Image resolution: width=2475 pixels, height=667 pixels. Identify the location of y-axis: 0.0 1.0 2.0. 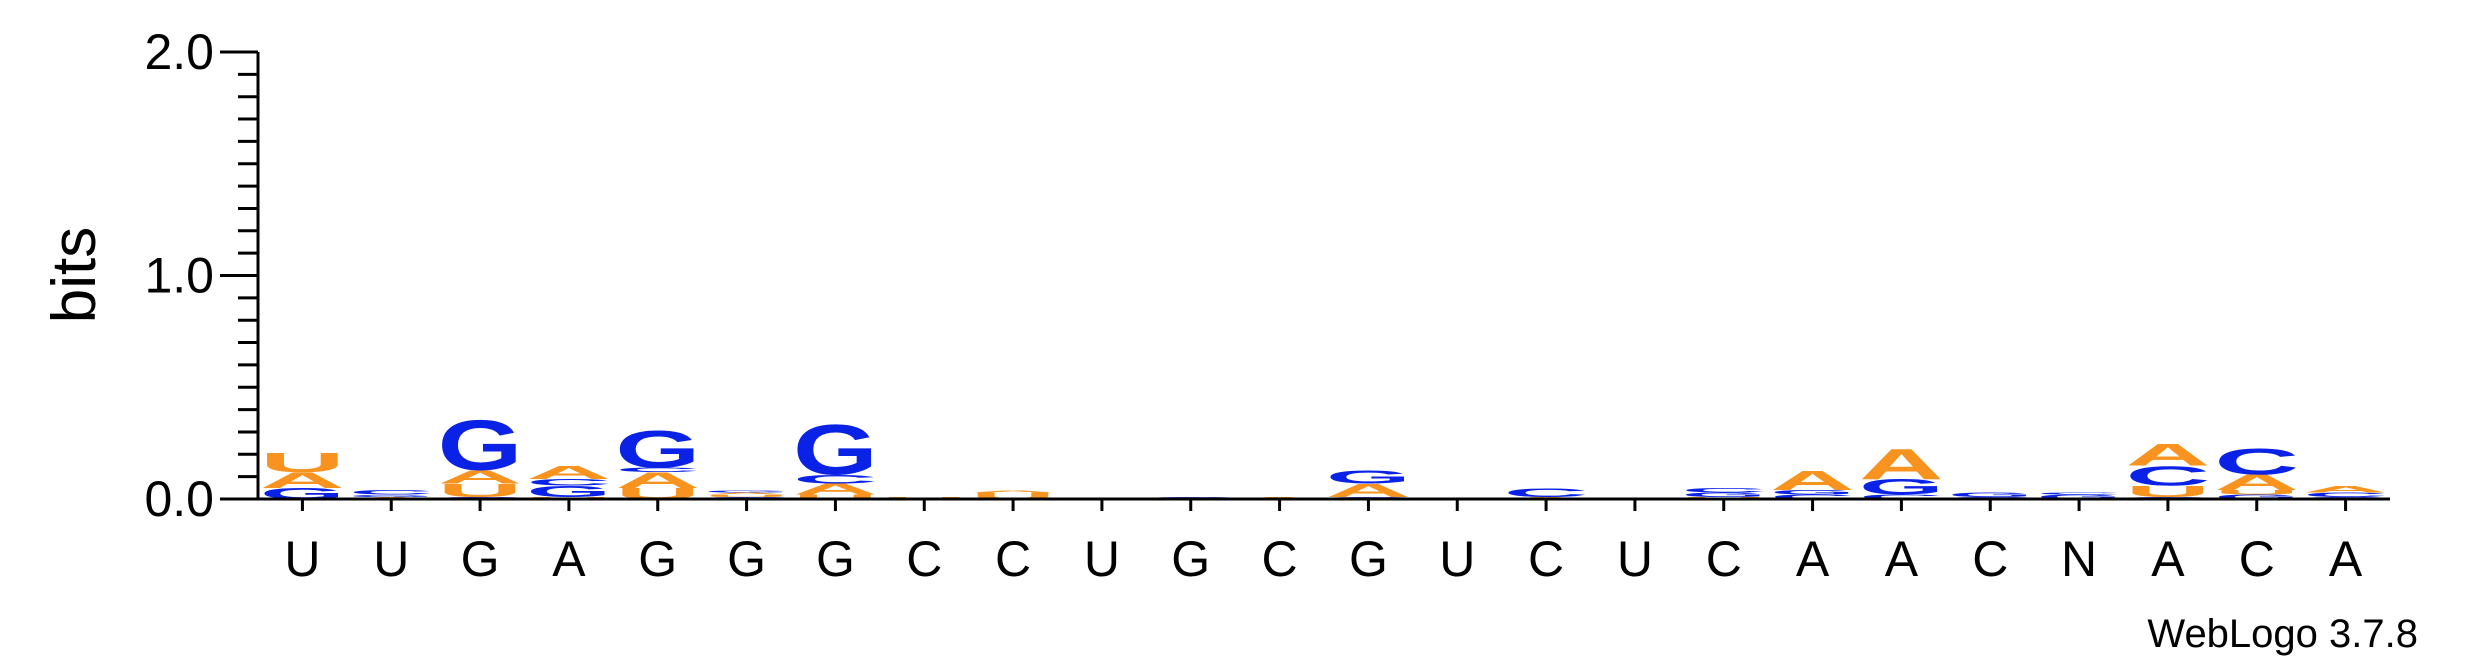
(202, 275).